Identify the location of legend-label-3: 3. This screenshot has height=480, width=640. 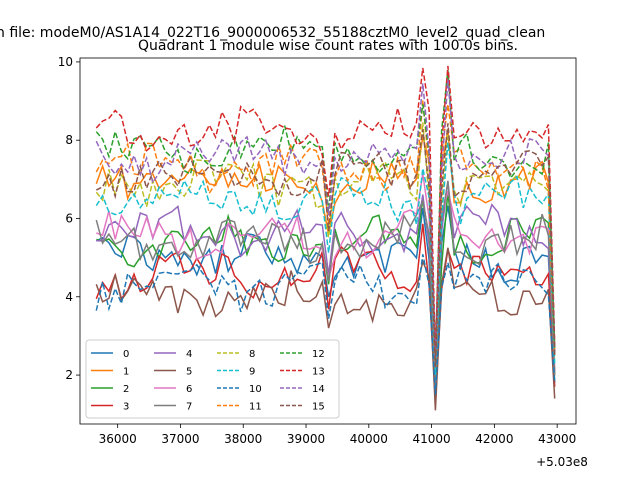
(126, 407).